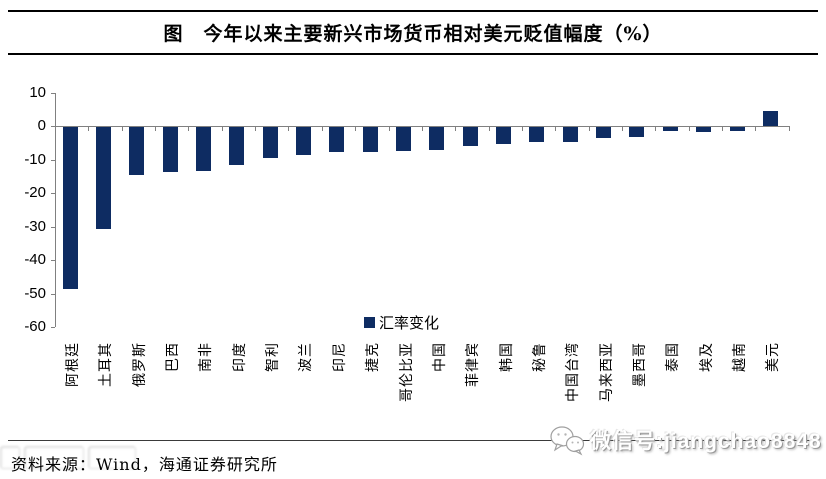 Image resolution: width=826 pixels, height=479 pixels. What do you see at coordinates (35, 159) in the screenshot?
I see `y-axis-label: -10` at bounding box center [35, 159].